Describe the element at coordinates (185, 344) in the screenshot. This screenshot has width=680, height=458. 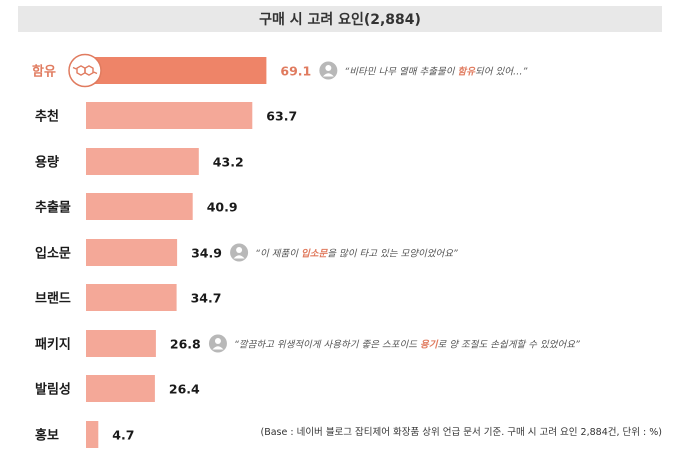
I see `data-label: 26.8` at that location.